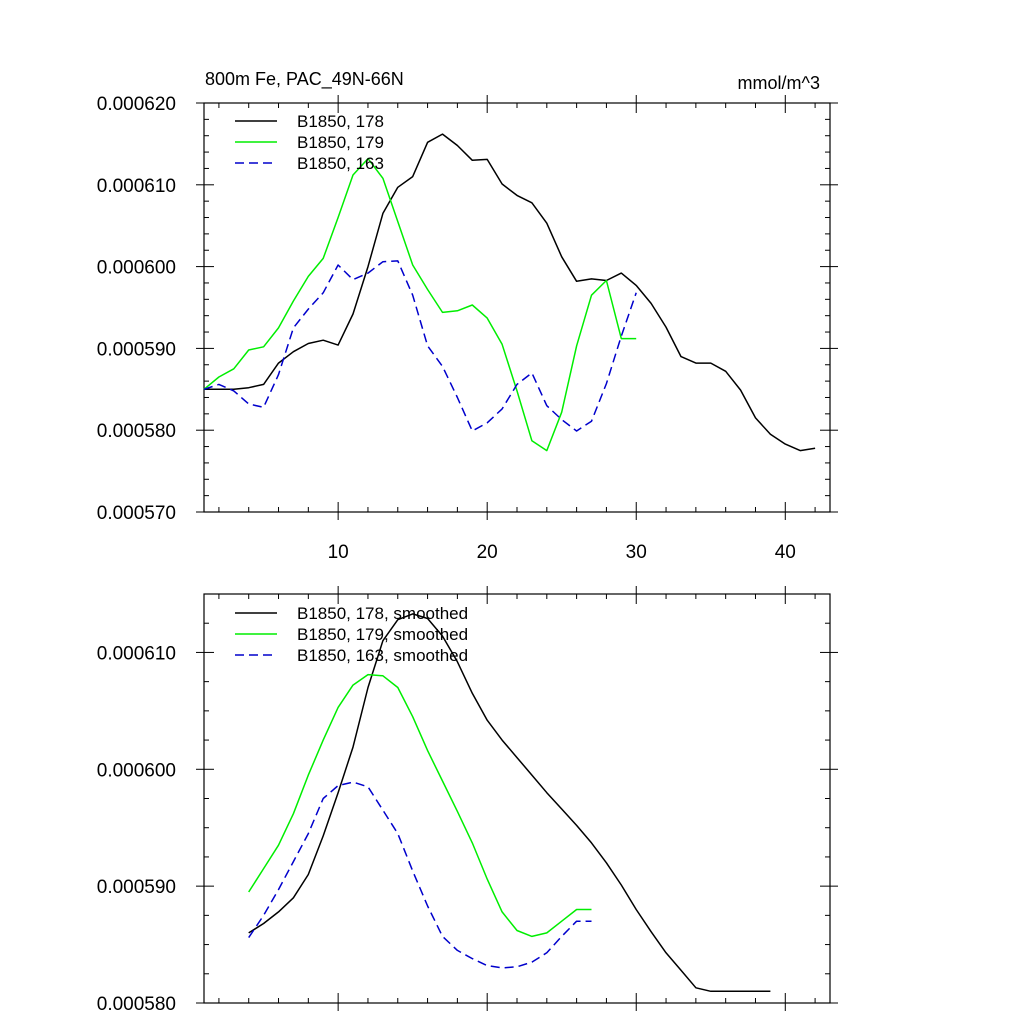 The image size is (1024, 1024). Describe the element at coordinates (382, 634) in the screenshot. I see `legend-label: B1850, 179, smoothed` at that location.